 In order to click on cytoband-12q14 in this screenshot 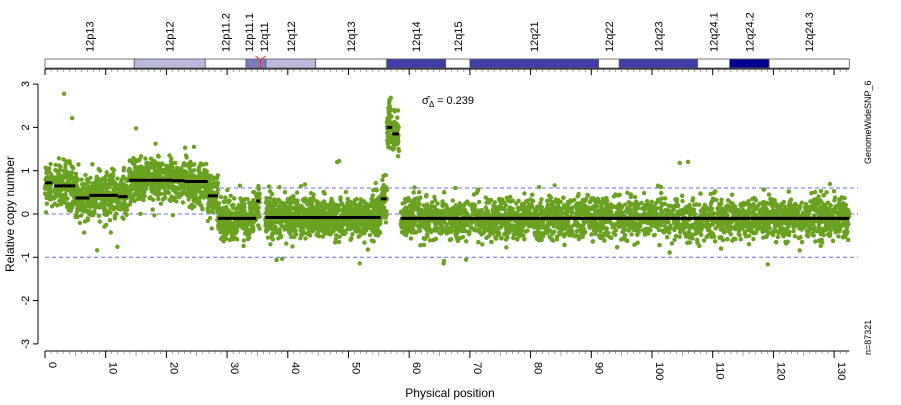, I will do `click(416, 63)`.